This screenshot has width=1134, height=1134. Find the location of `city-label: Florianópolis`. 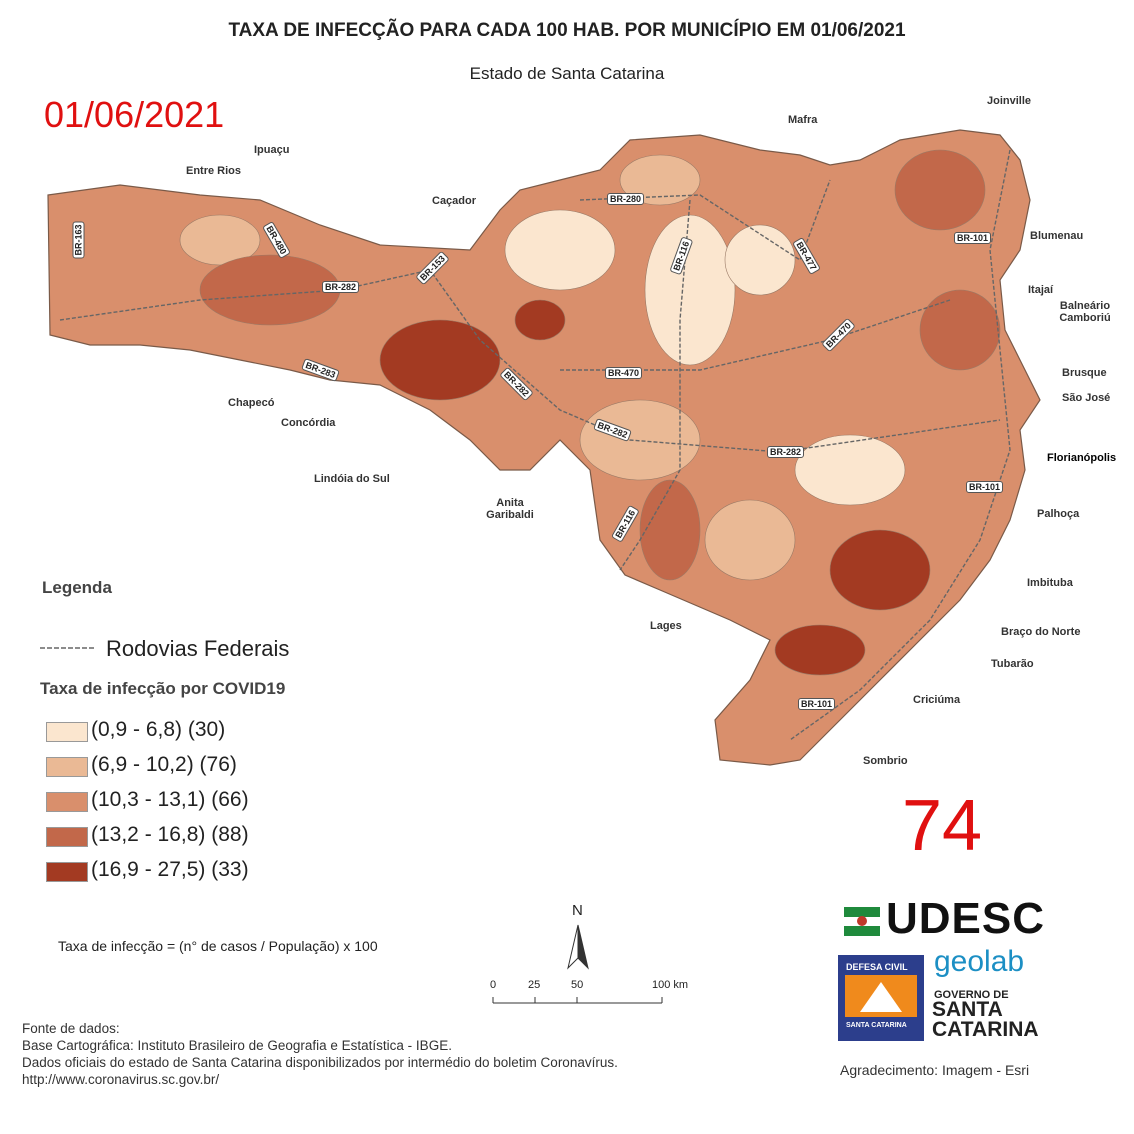

city-label: Florianópolis is located at coordinates (1082, 458).